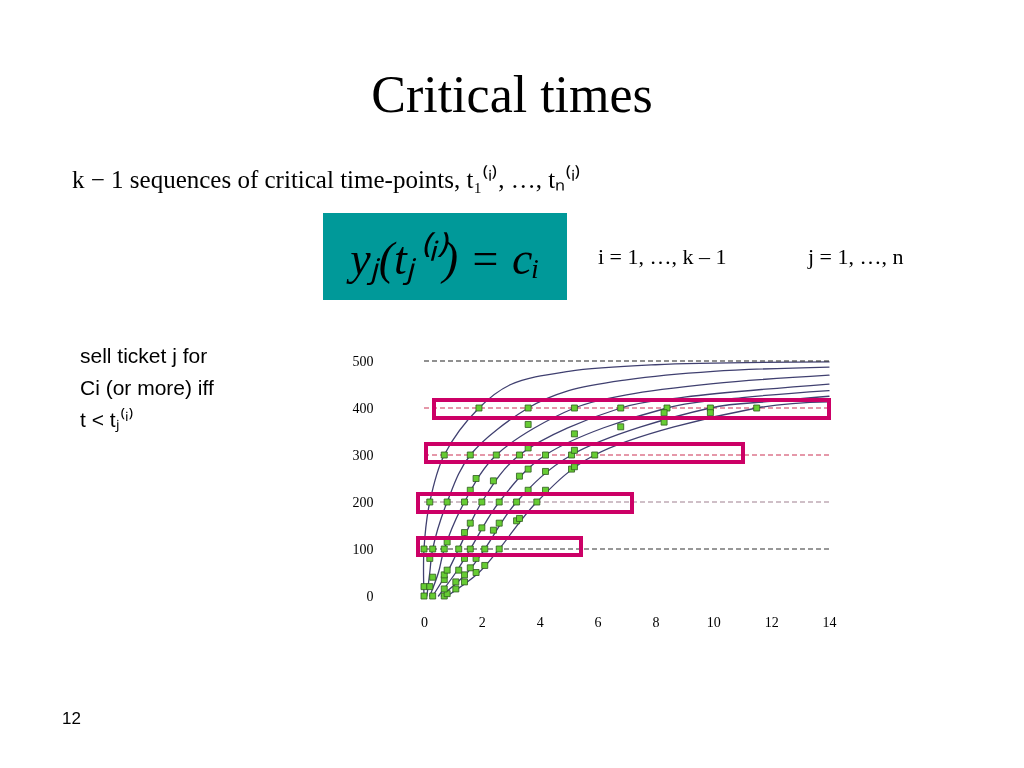 This screenshot has height=768, width=1024. What do you see at coordinates (713, 622) in the screenshot?
I see `x-tick-label: 10` at bounding box center [713, 622].